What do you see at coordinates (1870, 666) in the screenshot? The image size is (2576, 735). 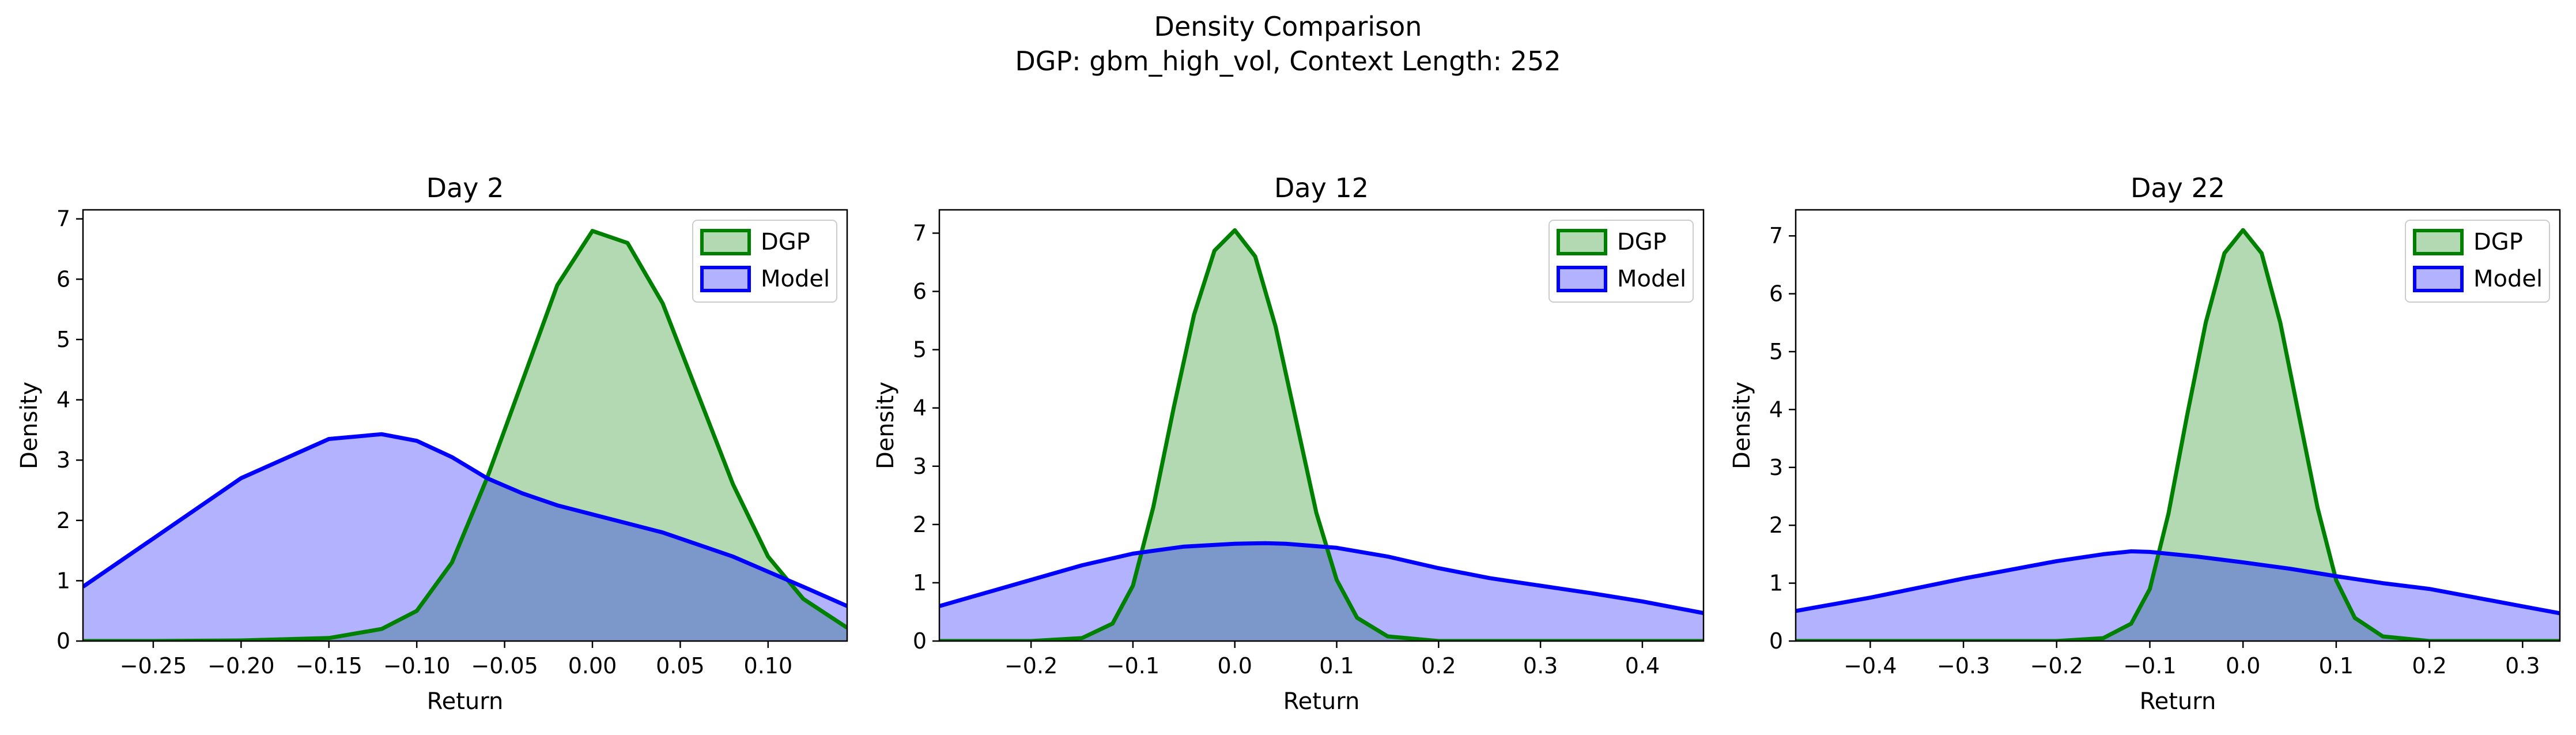 I see `x-tick-label: −0.4` at bounding box center [1870, 666].